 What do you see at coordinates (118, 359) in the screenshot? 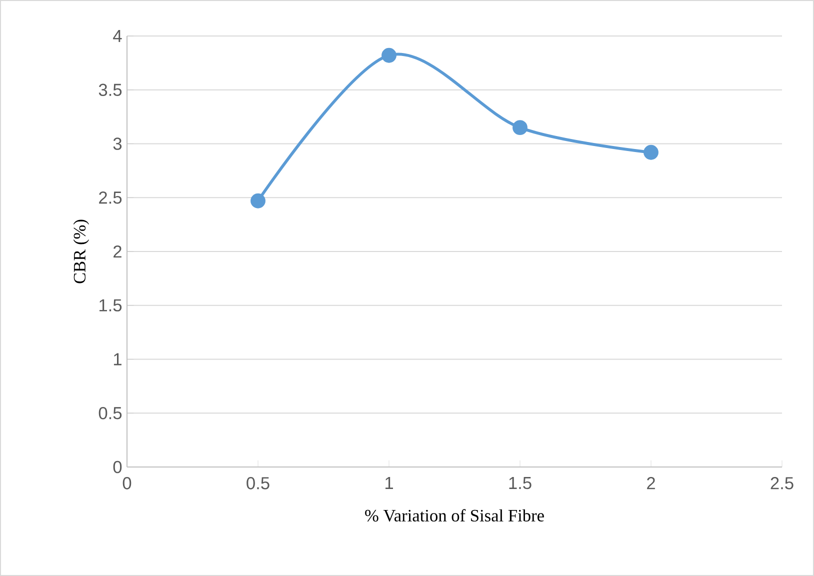
I see `y-tick-label: 1` at bounding box center [118, 359].